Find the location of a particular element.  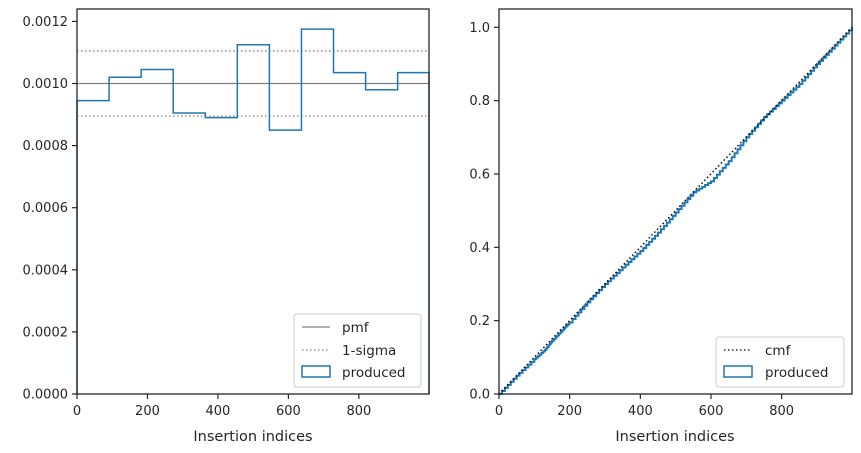

right-x-tick-label: 800 is located at coordinates (781, 411).